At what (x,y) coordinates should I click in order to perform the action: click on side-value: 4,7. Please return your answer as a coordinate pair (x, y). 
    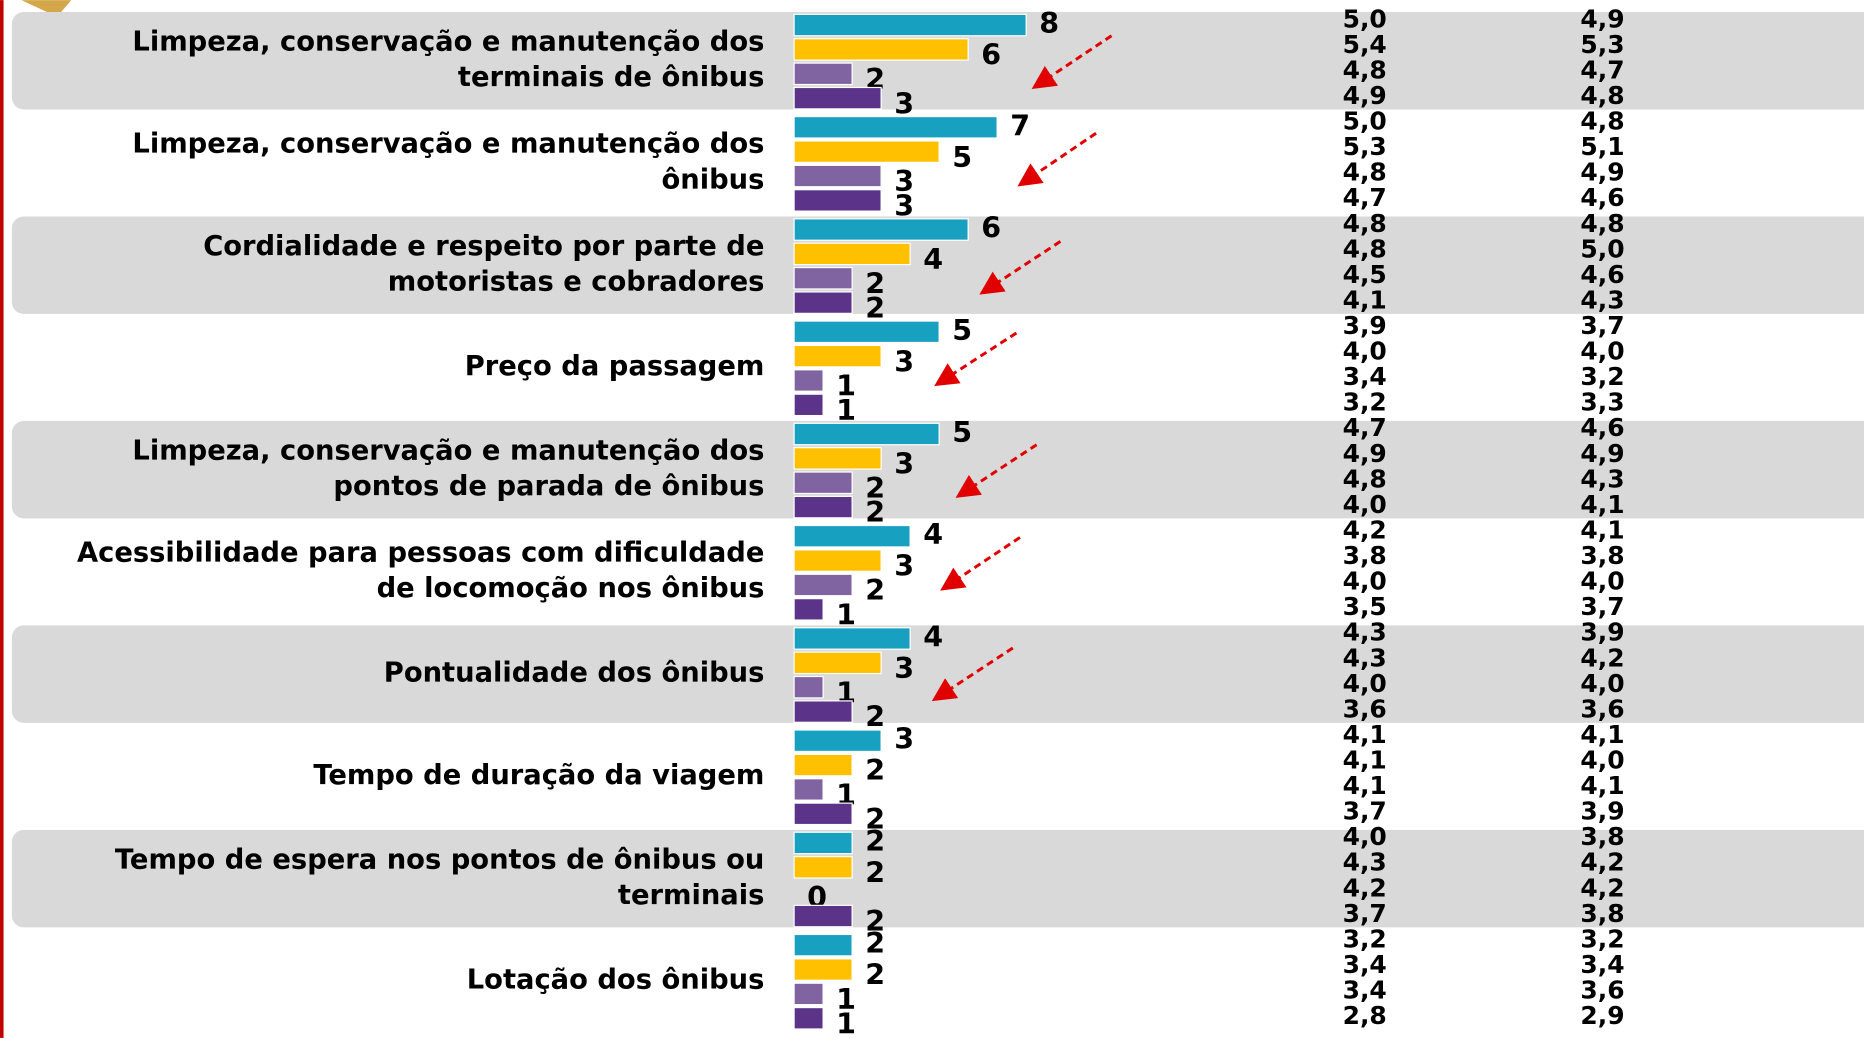
    Looking at the image, I should click on (1602, 69).